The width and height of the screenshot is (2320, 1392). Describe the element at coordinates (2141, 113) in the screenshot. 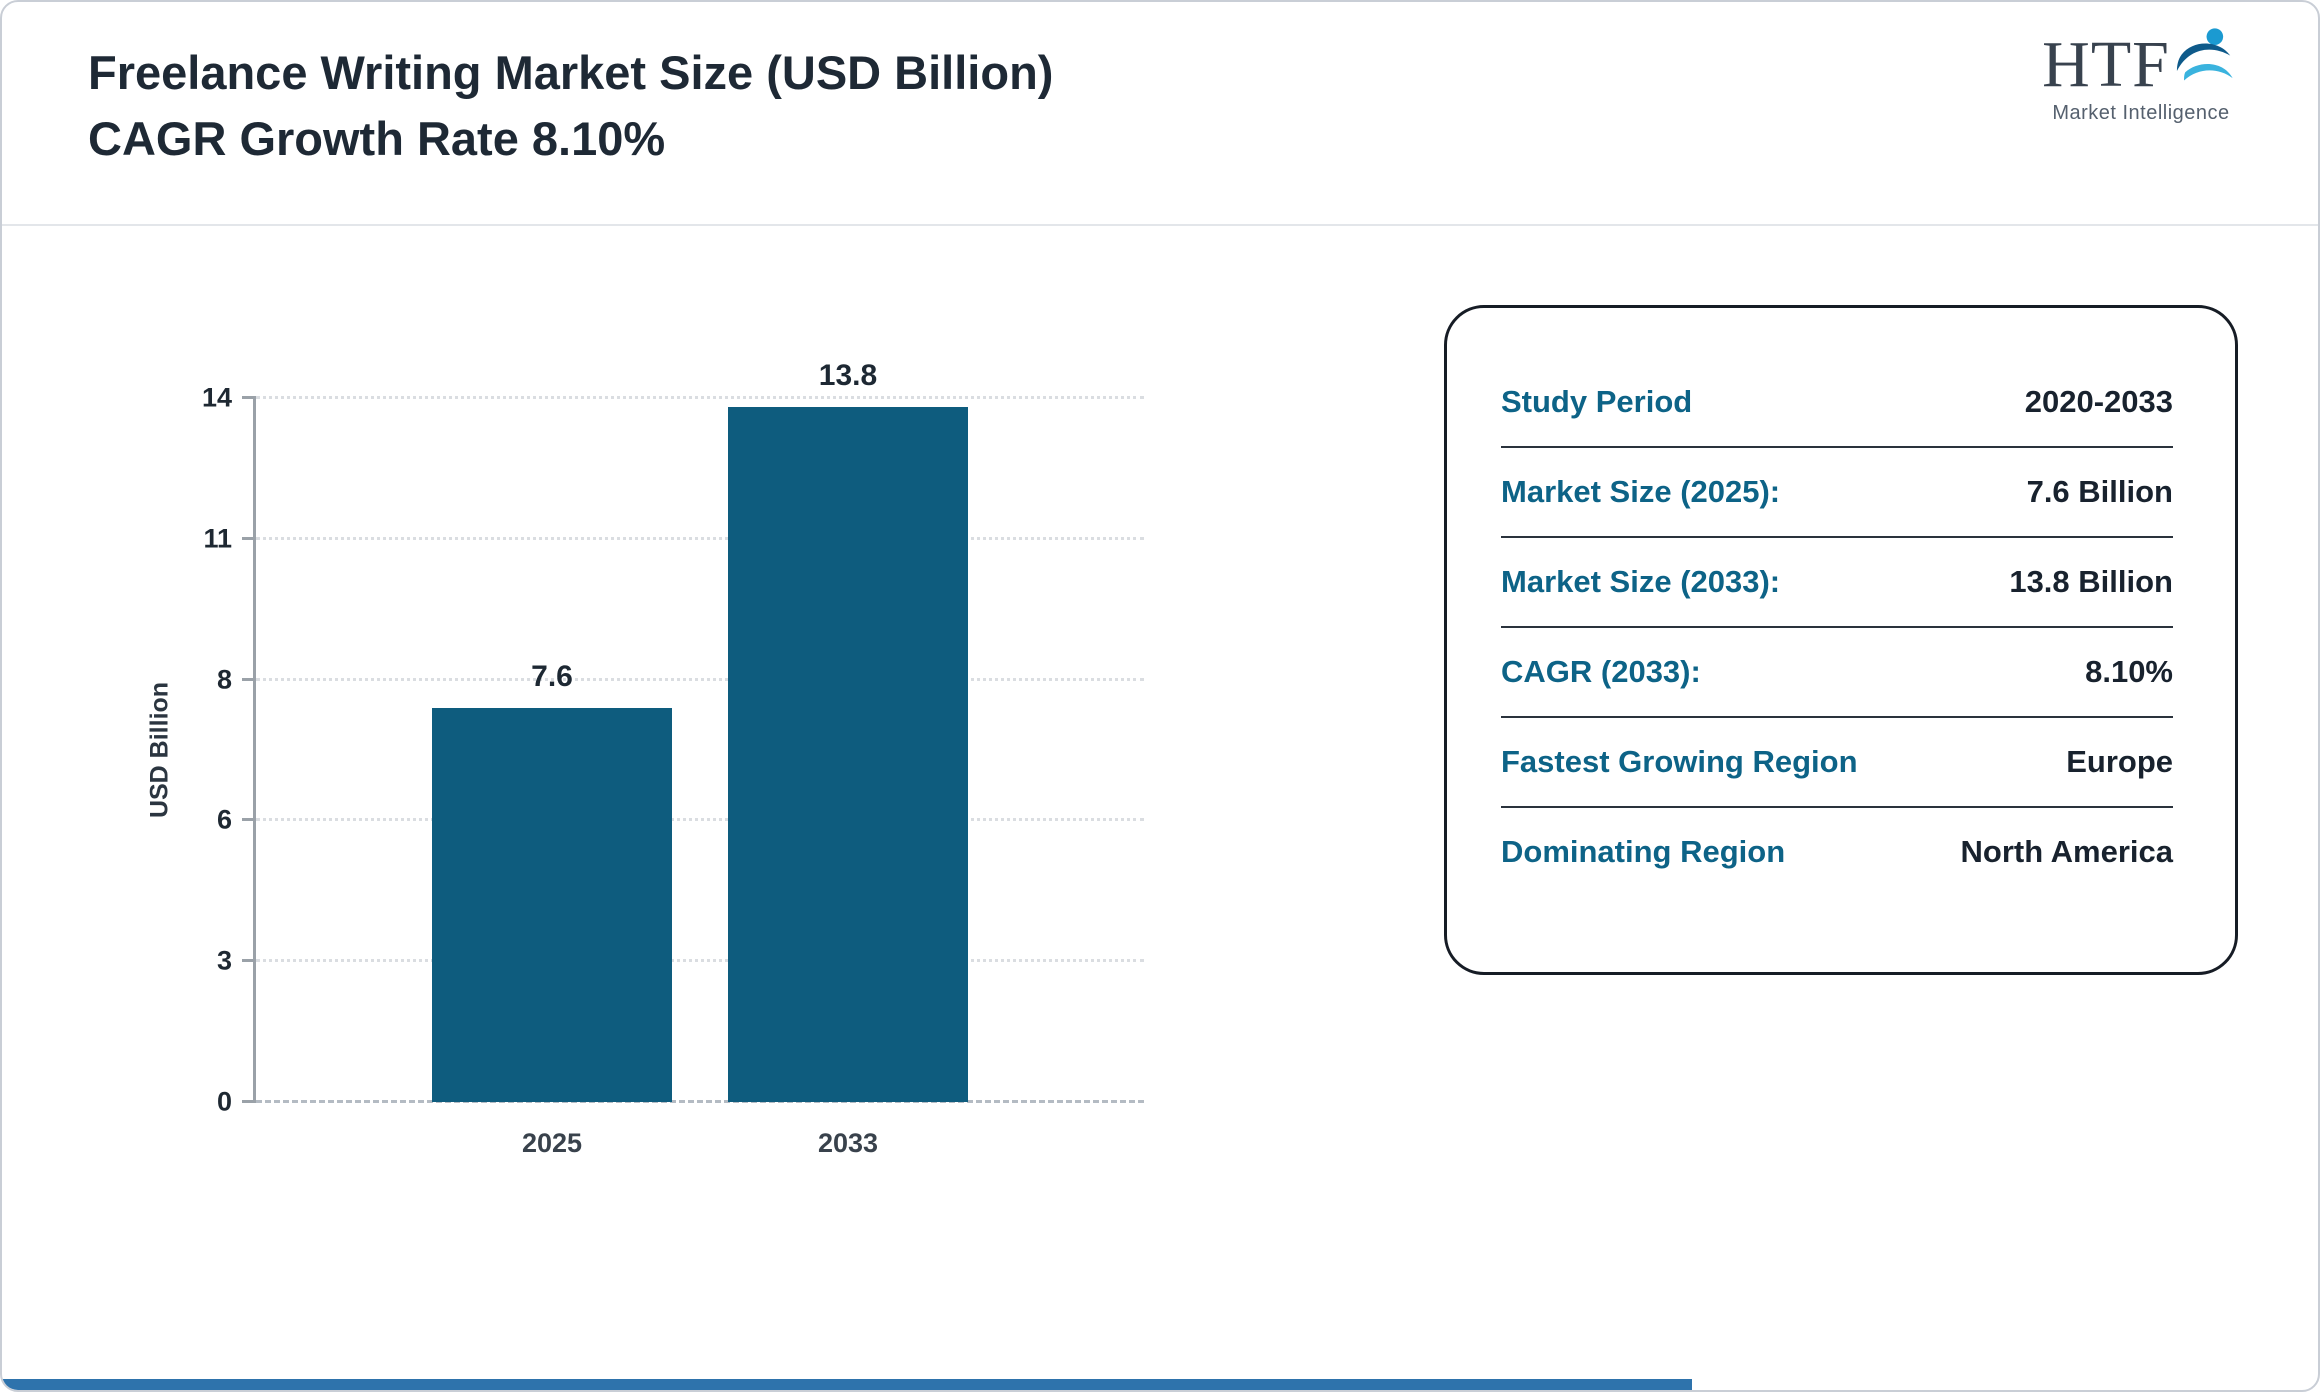

I see `htf-logo-subtext: Market Intelligence` at that location.